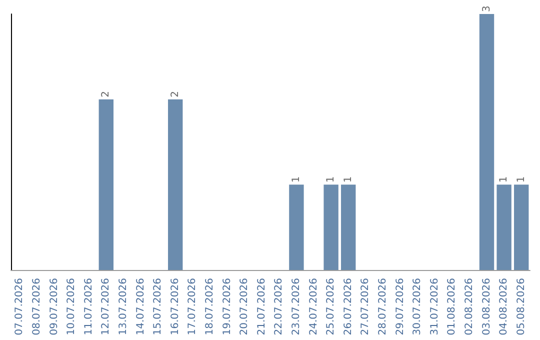 Image resolution: width=540 pixels, height=340 pixels. Describe the element at coordinates (521, 307) in the screenshot. I see `x-tick-label: 05.08.2026` at that location.